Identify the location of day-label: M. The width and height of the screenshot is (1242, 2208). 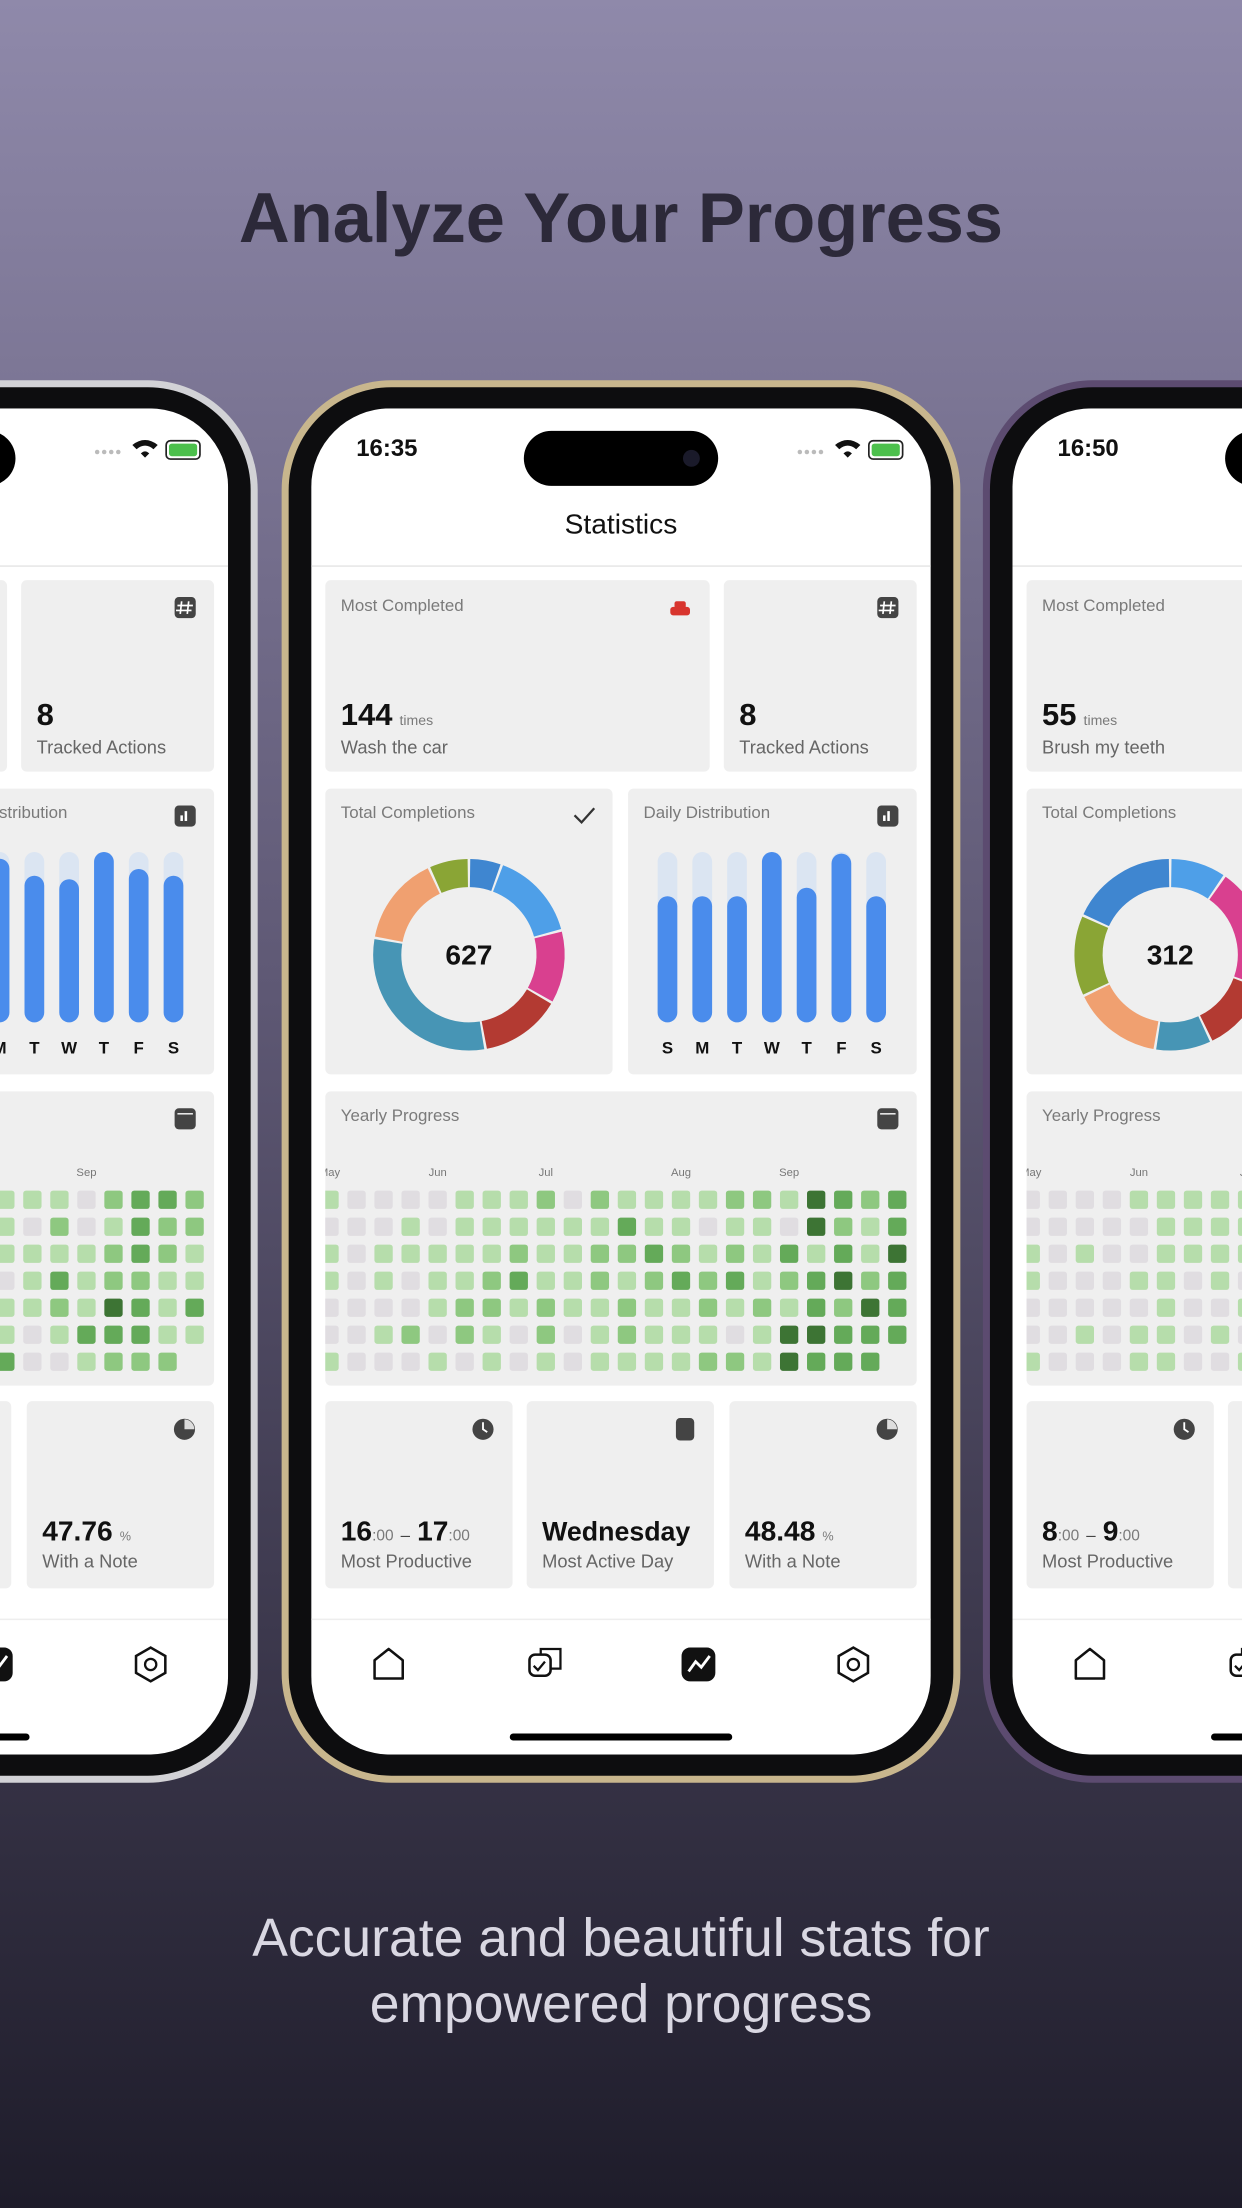
(3, 1047).